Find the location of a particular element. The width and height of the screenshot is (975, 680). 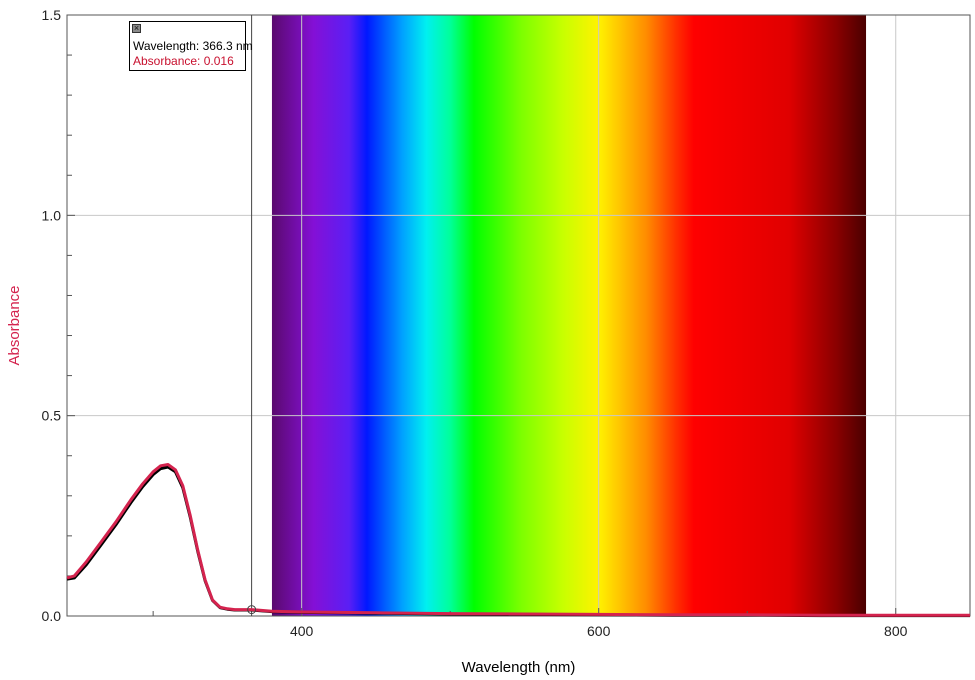

y-tick-label: 1.5 is located at coordinates (52, 15).